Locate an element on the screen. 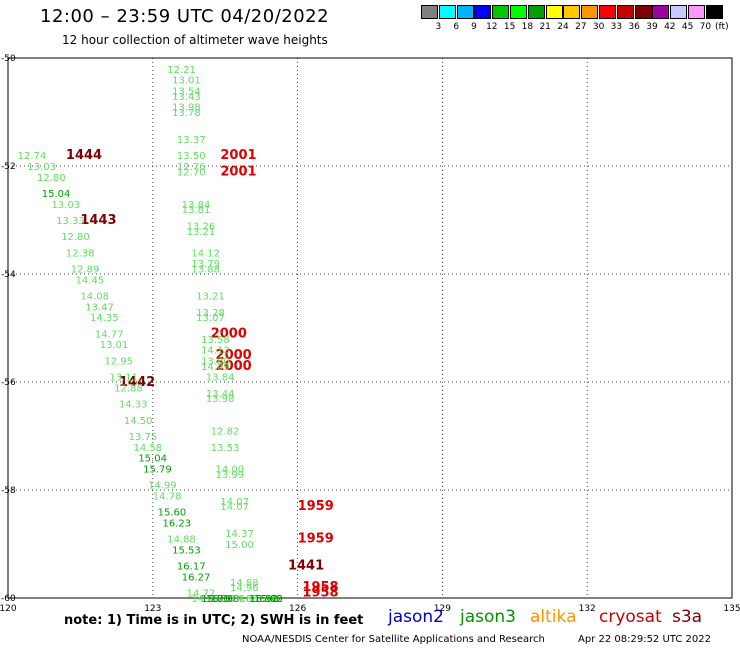  wave-height-label: 13.81 is located at coordinates (196, 210).